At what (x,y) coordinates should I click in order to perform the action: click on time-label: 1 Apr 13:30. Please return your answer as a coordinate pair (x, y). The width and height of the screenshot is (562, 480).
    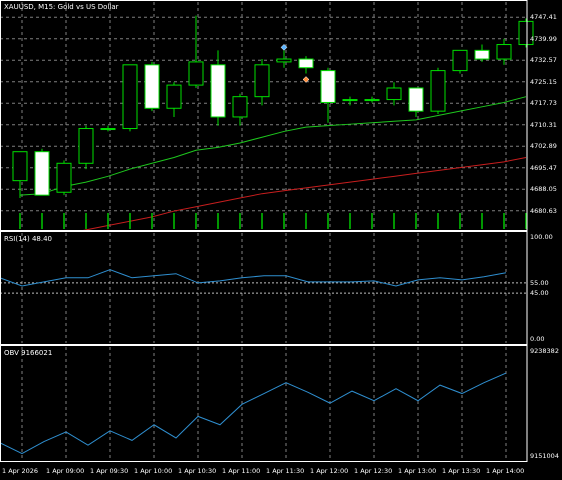
    Looking at the image, I should click on (461, 471).